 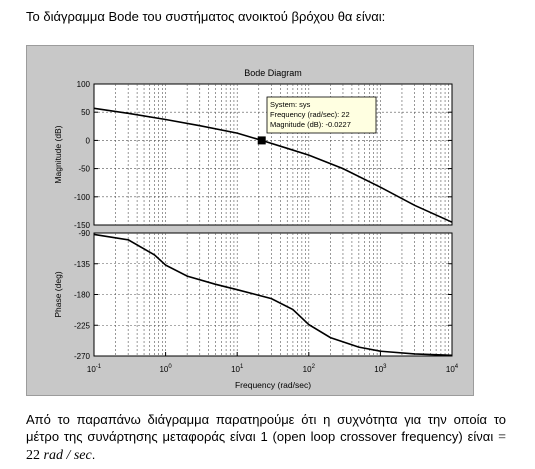 I want to click on magnitude-axis-label: Magnitude (dB), so click(x=58, y=154).